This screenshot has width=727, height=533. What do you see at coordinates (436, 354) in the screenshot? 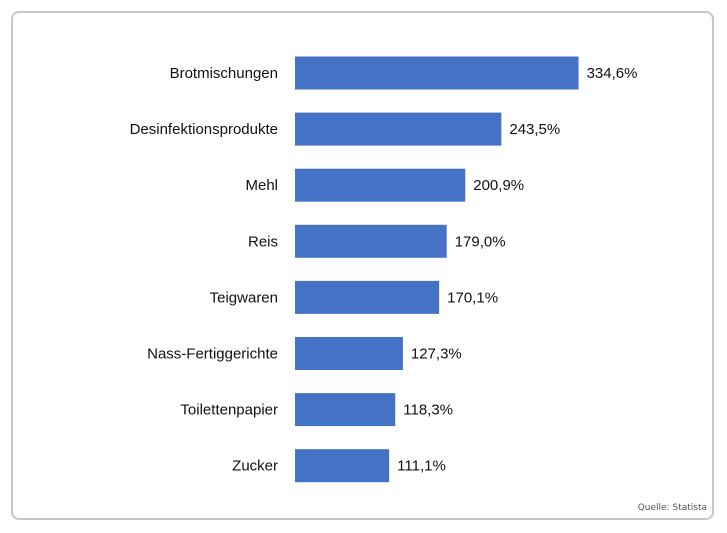
I see `value-label: 127,3%` at bounding box center [436, 354].